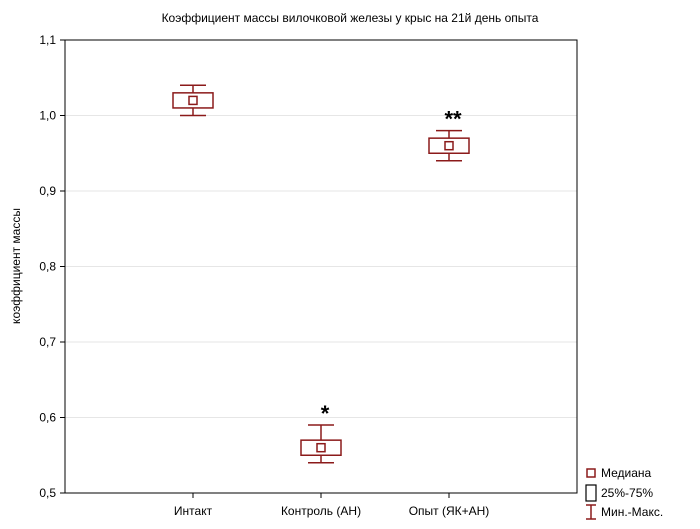 Image resolution: width=700 pixels, height=529 pixels. I want to click on legend-iqr-swatch, so click(591, 493).